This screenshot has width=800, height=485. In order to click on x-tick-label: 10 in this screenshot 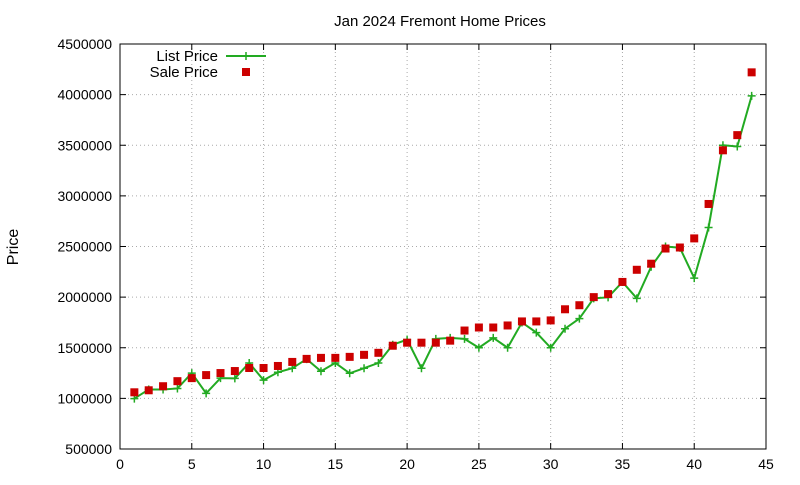, I will do `click(264, 464)`.